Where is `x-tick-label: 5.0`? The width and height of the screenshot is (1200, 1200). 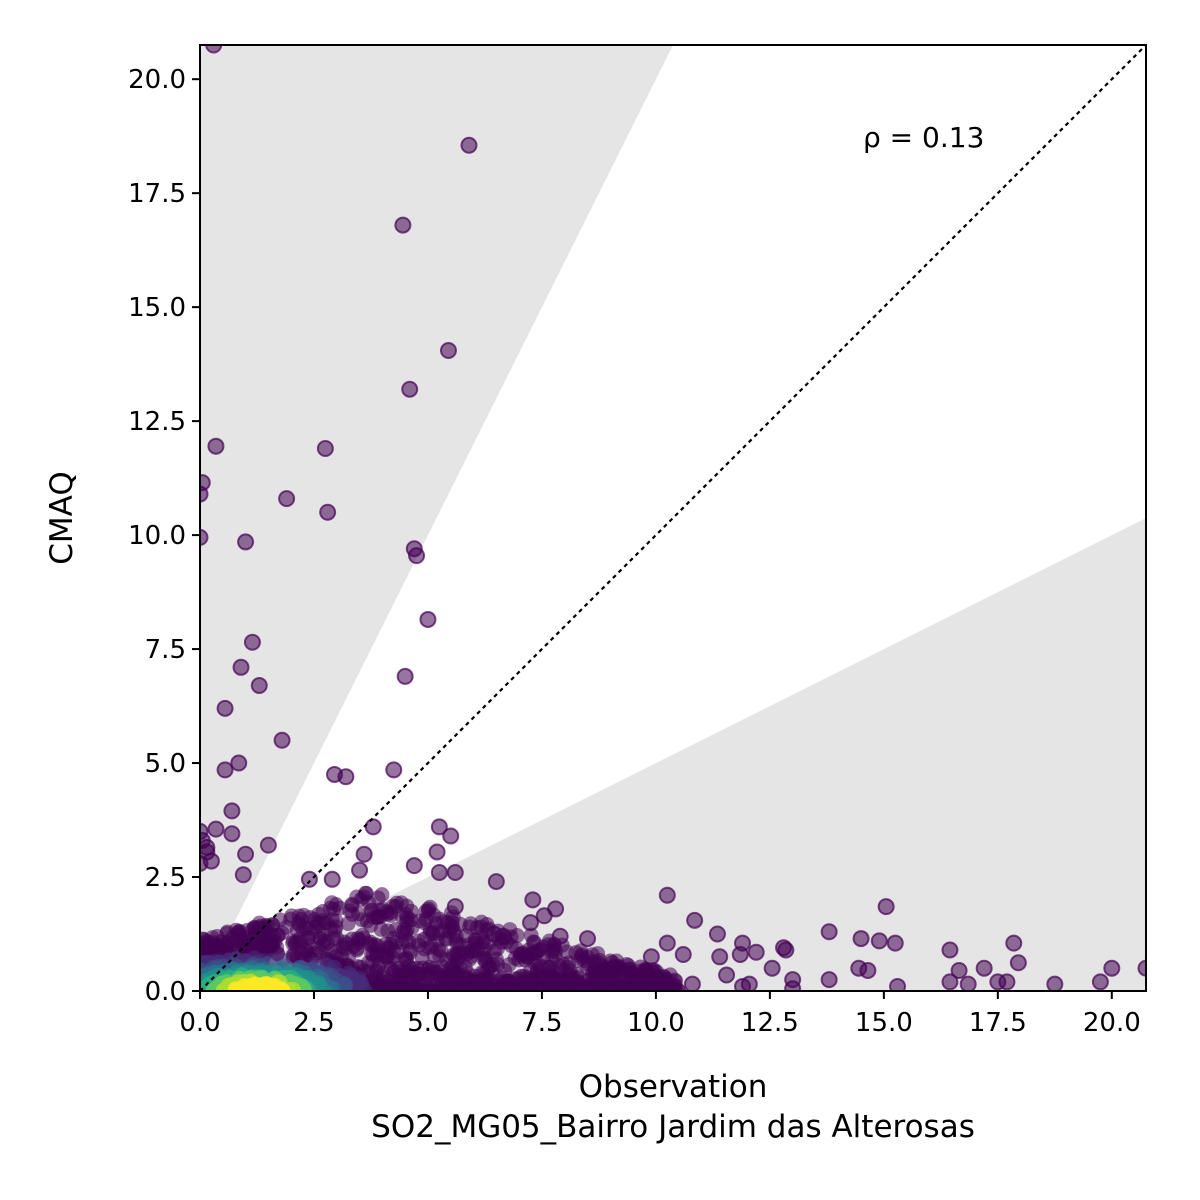 x-tick-label: 5.0 is located at coordinates (427, 1023).